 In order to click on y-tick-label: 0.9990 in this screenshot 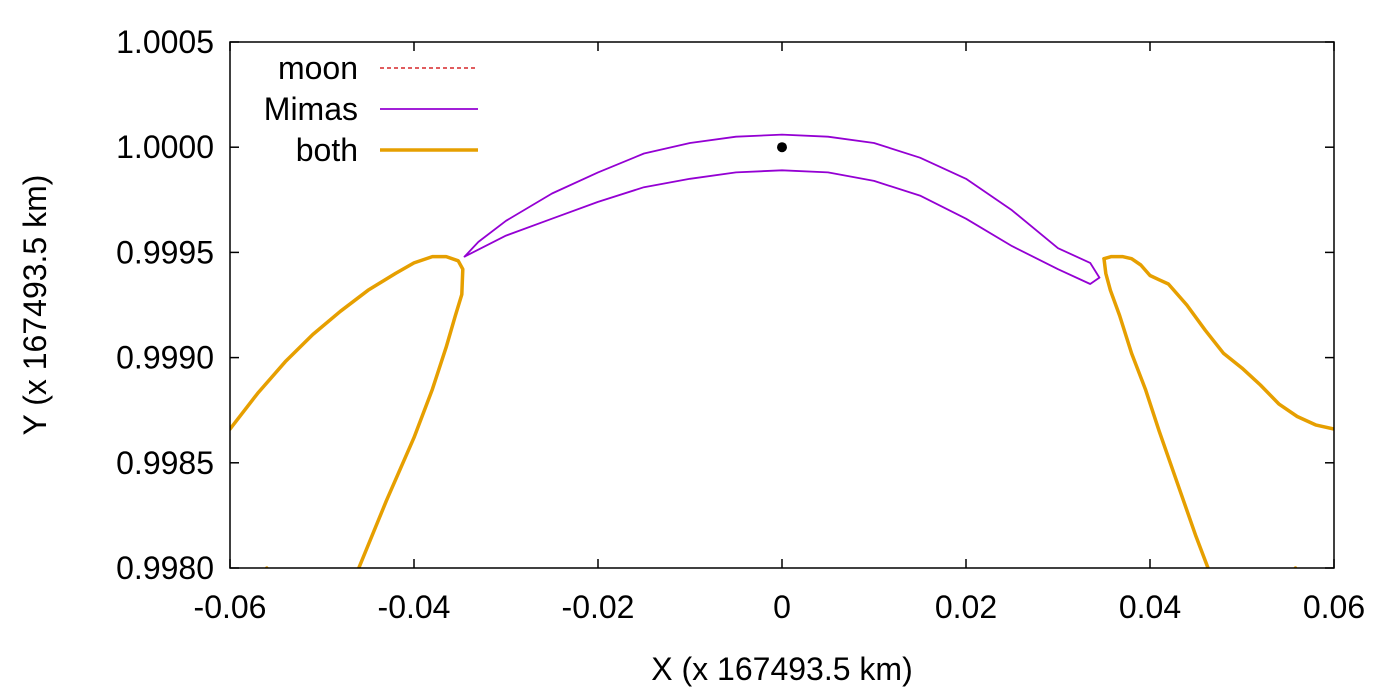, I will do `click(165, 358)`.